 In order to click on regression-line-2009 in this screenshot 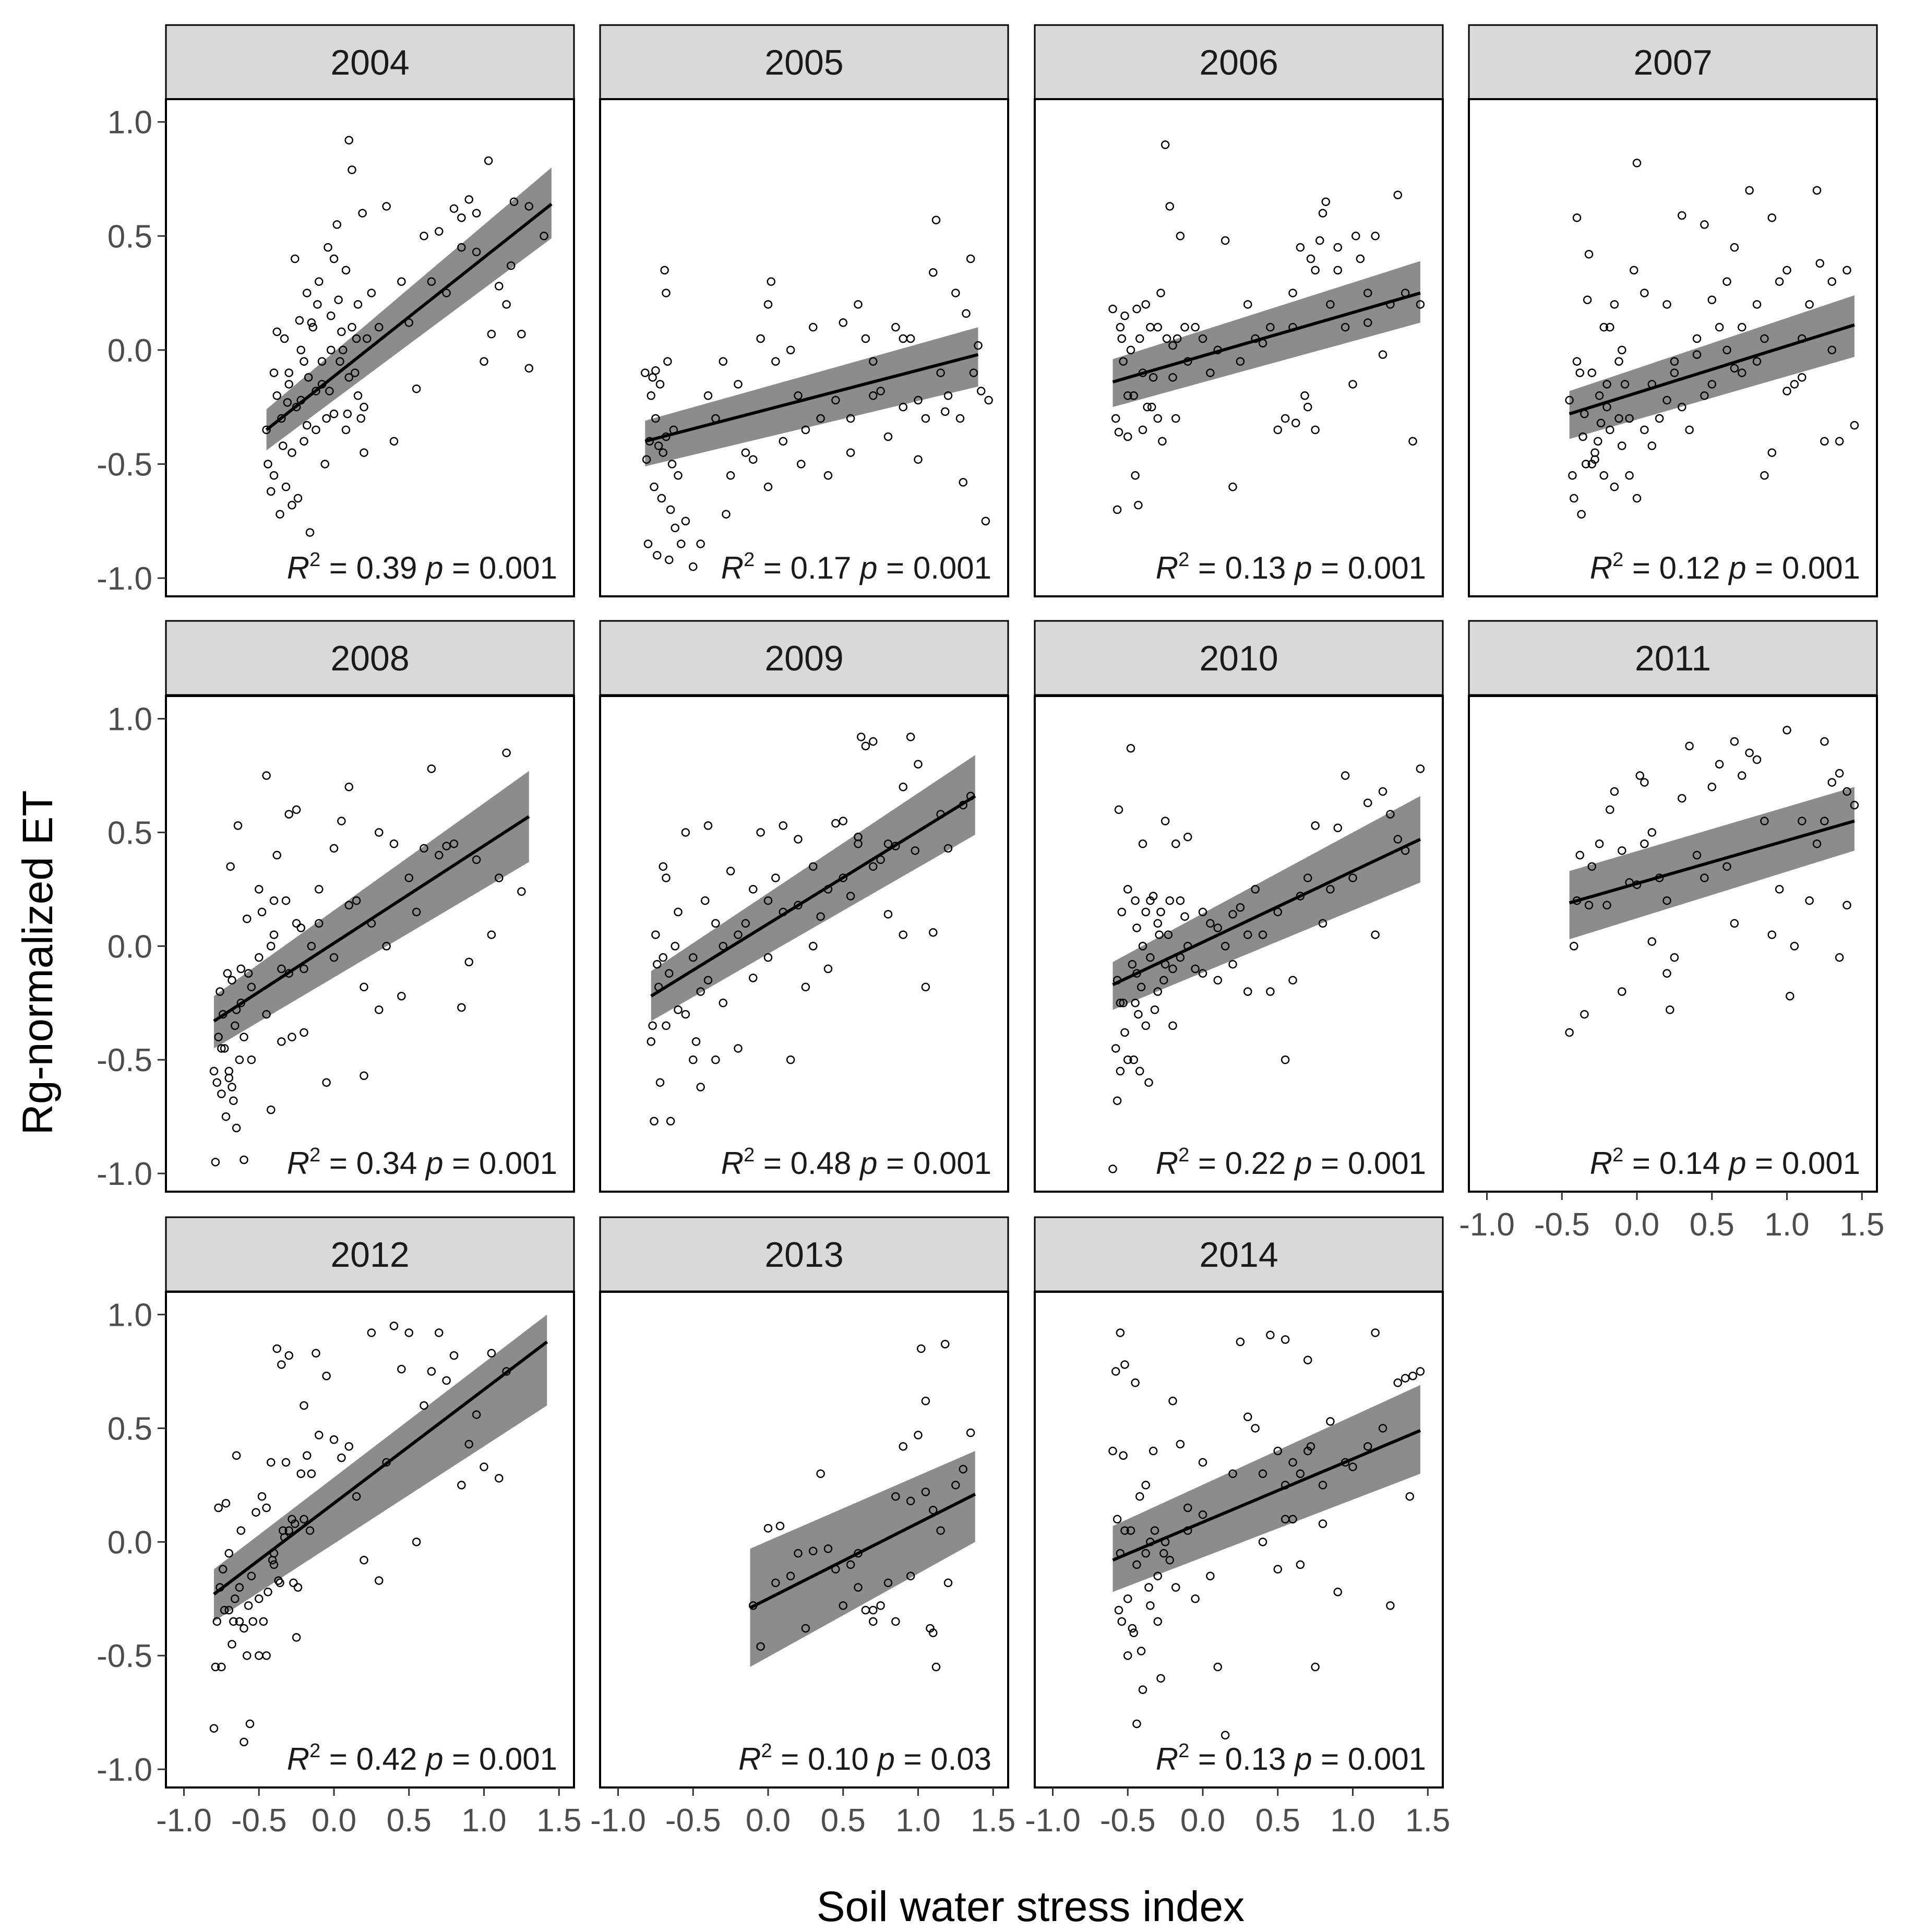, I will do `click(813, 896)`.